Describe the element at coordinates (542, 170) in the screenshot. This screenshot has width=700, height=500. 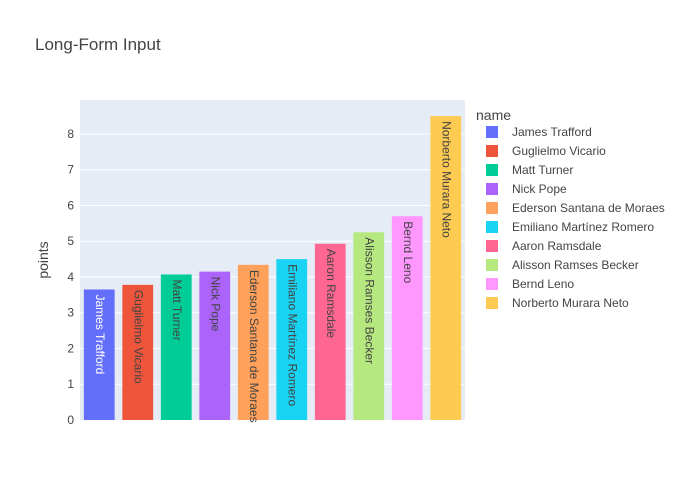
I see `legend-item-label: Matt Turner` at that location.